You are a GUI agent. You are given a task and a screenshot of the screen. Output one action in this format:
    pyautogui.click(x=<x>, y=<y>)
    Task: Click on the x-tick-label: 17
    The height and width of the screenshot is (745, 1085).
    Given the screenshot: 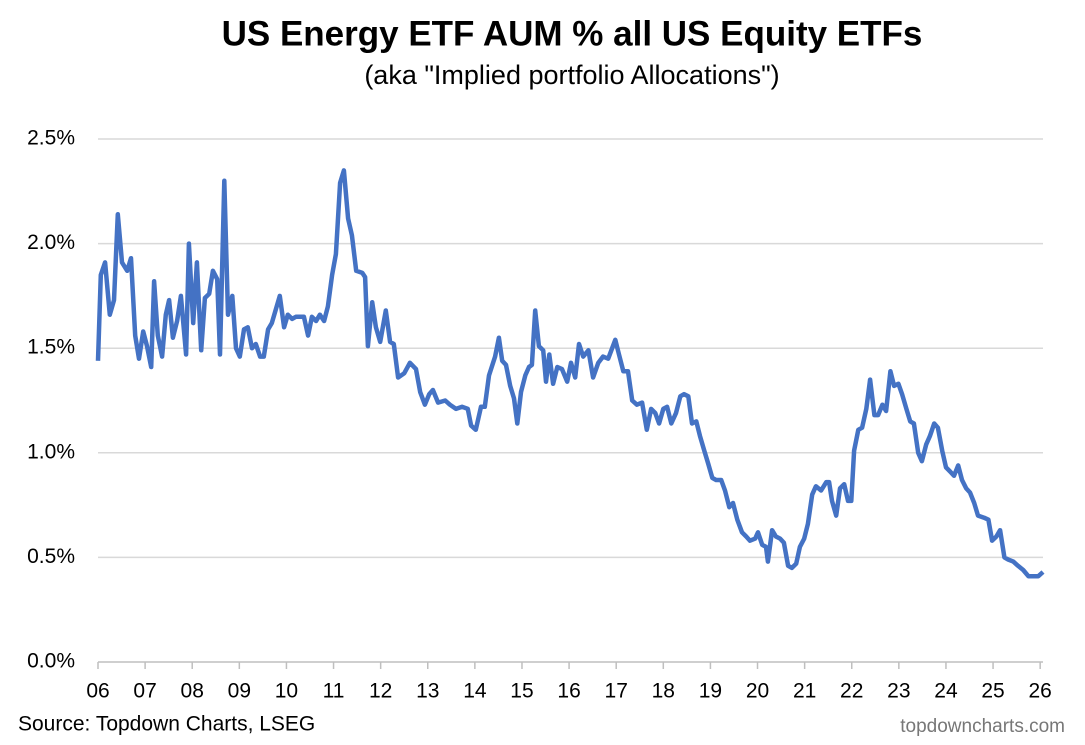 What is the action you would take?
    pyautogui.click(x=616, y=691)
    